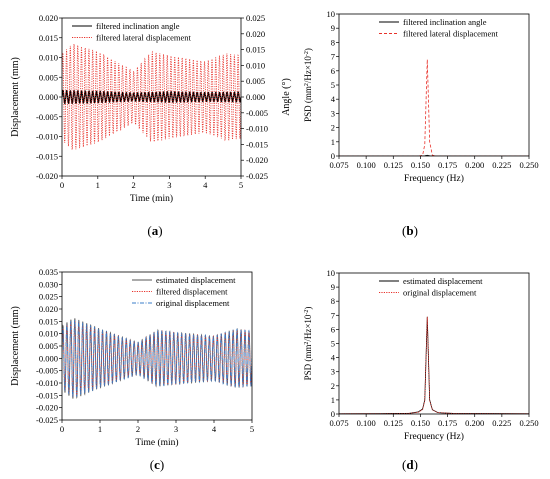  Describe the element at coordinates (48, 358) in the screenshot. I see `ytick-label-c-5: 0.000` at that location.